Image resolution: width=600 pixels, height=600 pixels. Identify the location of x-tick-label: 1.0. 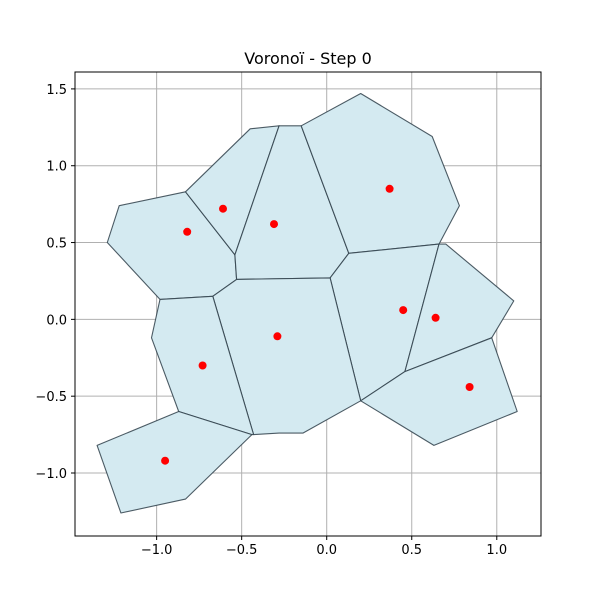
(496, 550).